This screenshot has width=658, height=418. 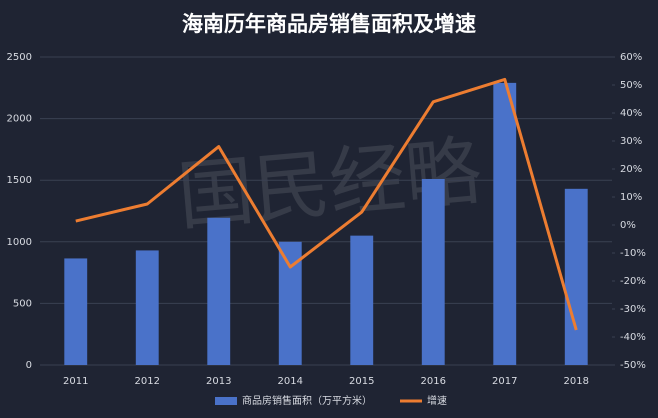 What do you see at coordinates (19, 180) in the screenshot?
I see `y-tick-label: 1500` at bounding box center [19, 180].